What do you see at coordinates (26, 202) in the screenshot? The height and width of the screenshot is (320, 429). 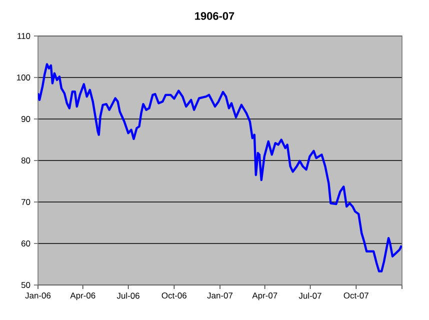 I see `y-tick-label: 70` at bounding box center [26, 202].